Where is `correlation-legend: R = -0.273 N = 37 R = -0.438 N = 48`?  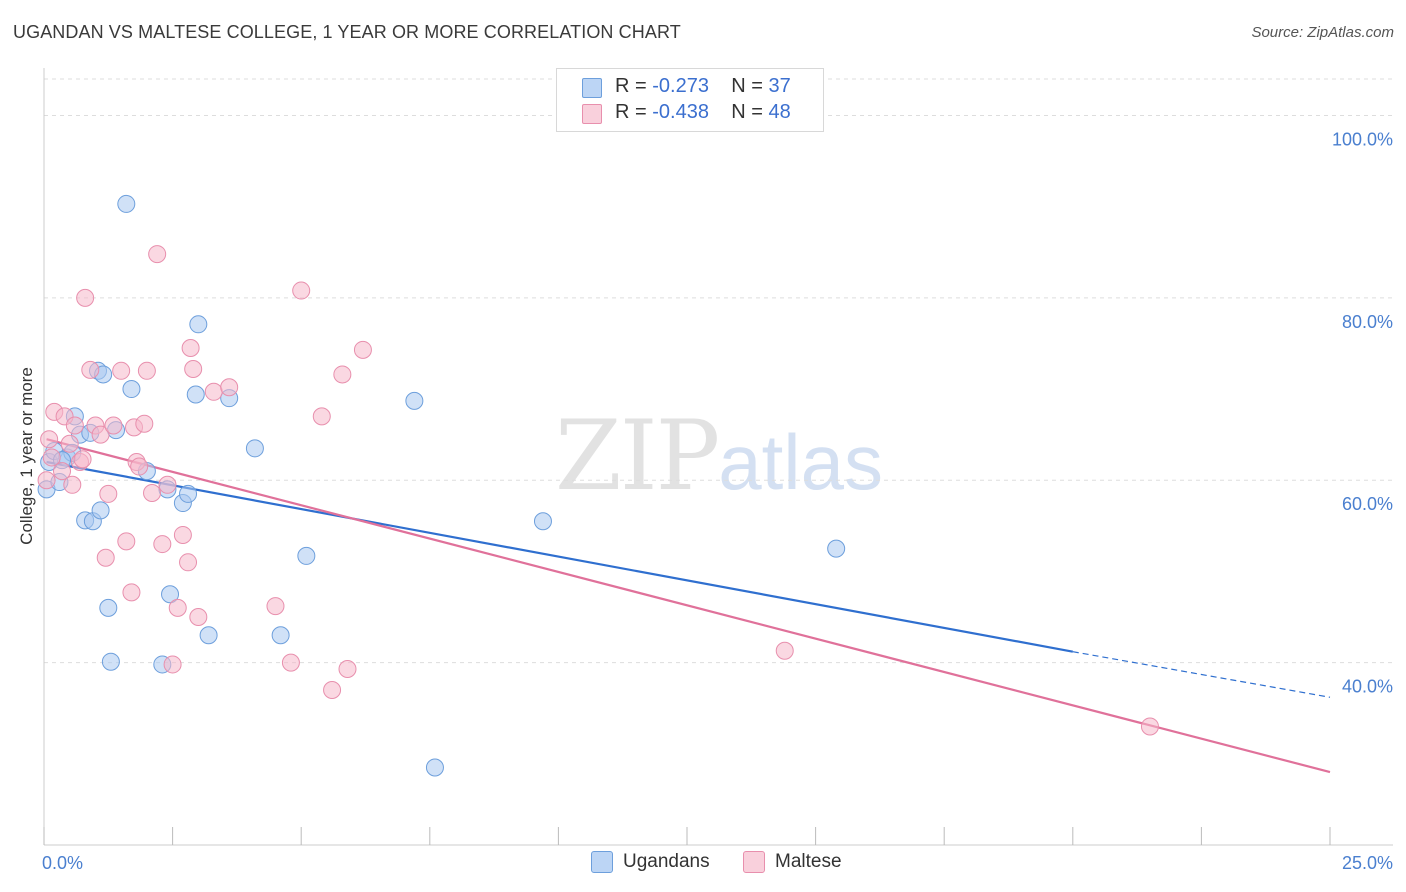
correlation-legend: R = -0.273 N = 37 R = -0.438 N = 48 is located at coordinates (690, 100).